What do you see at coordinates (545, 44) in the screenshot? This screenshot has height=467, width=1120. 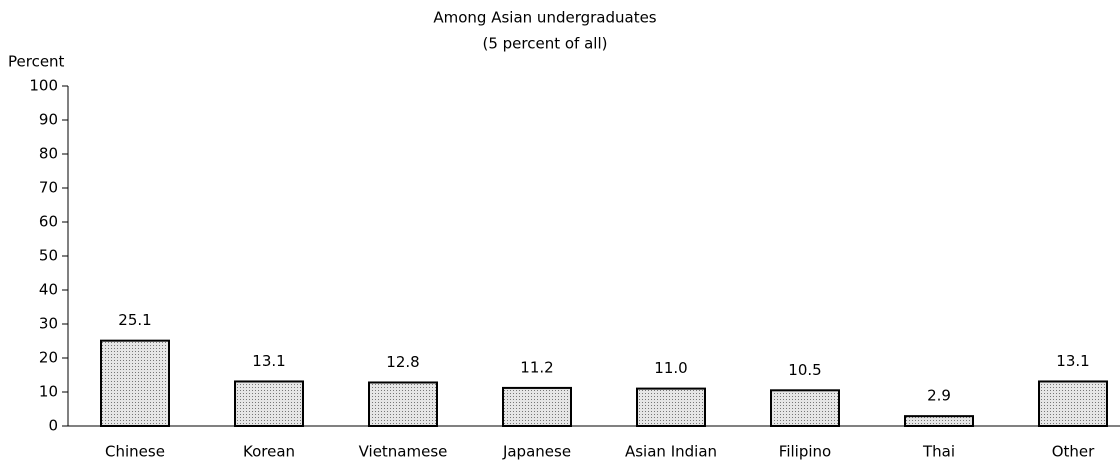 I see `chart-subtitle: (5 percent of all)` at bounding box center [545, 44].